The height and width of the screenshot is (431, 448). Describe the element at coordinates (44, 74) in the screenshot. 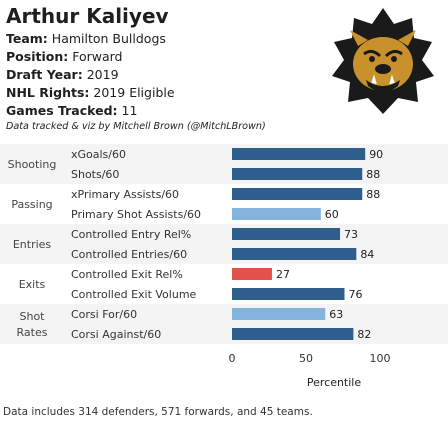

I see `draft-label: Draft Year:` at that location.